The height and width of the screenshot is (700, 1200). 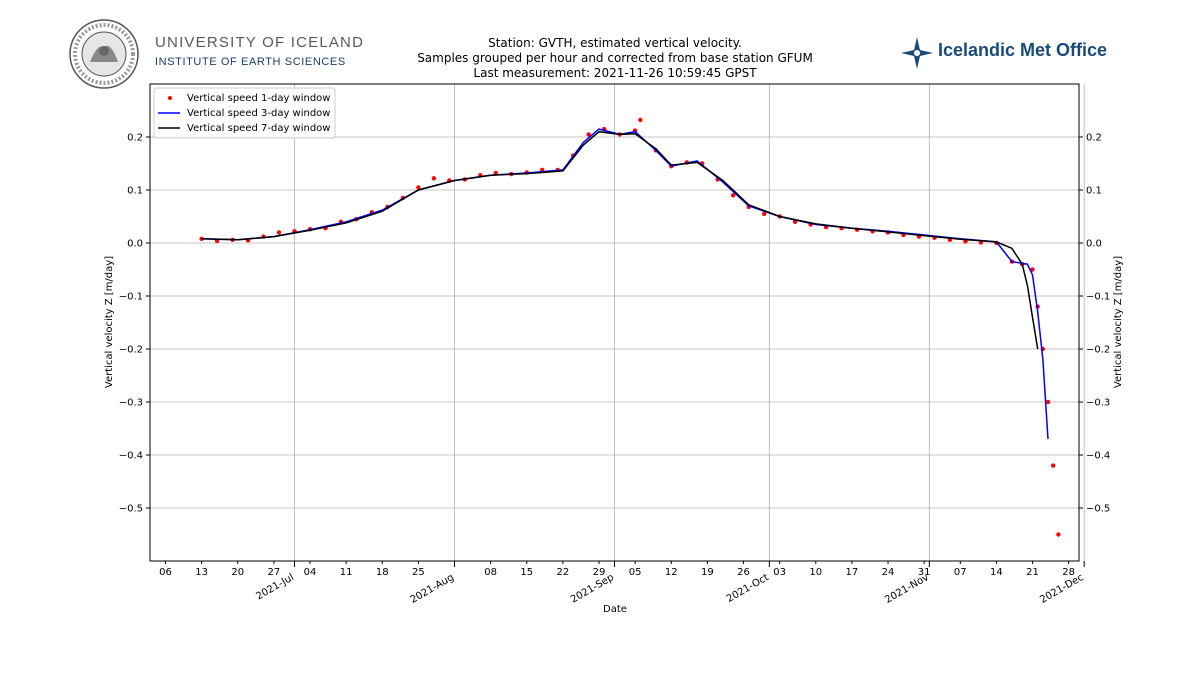 I want to click on y-tick-label-left: −0.2, so click(x=131, y=350).